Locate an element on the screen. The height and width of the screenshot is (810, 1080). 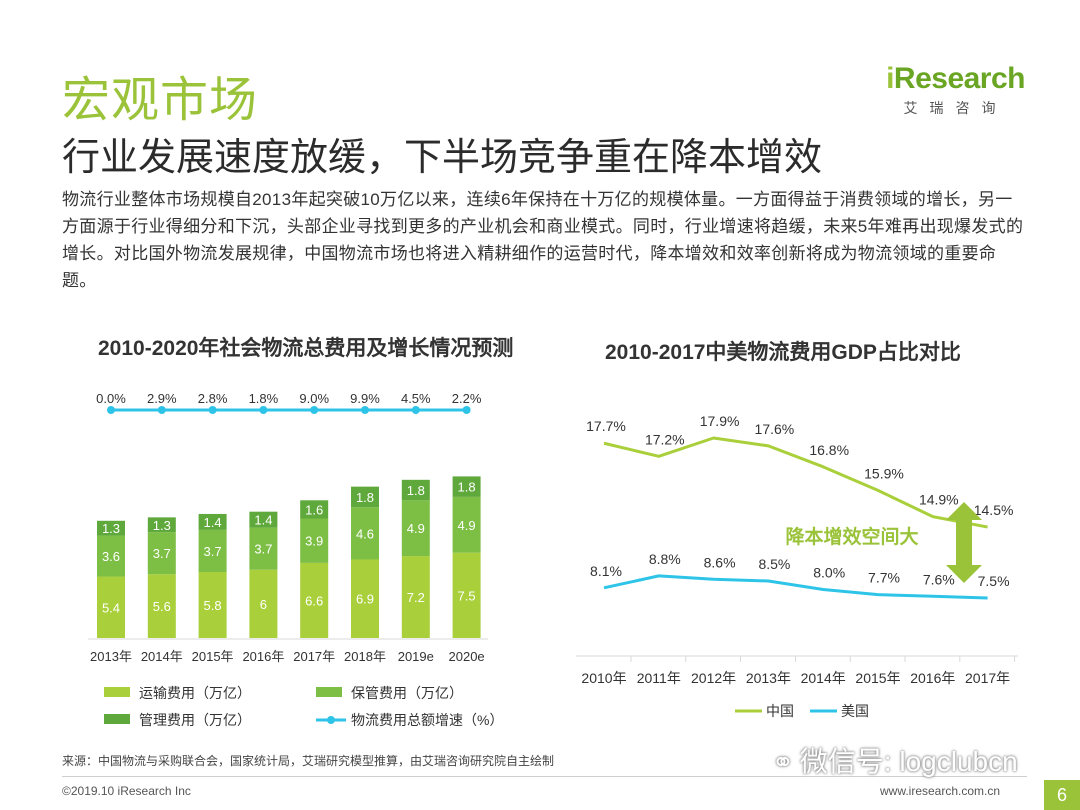
logo-text: Research is located at coordinates (959, 78).